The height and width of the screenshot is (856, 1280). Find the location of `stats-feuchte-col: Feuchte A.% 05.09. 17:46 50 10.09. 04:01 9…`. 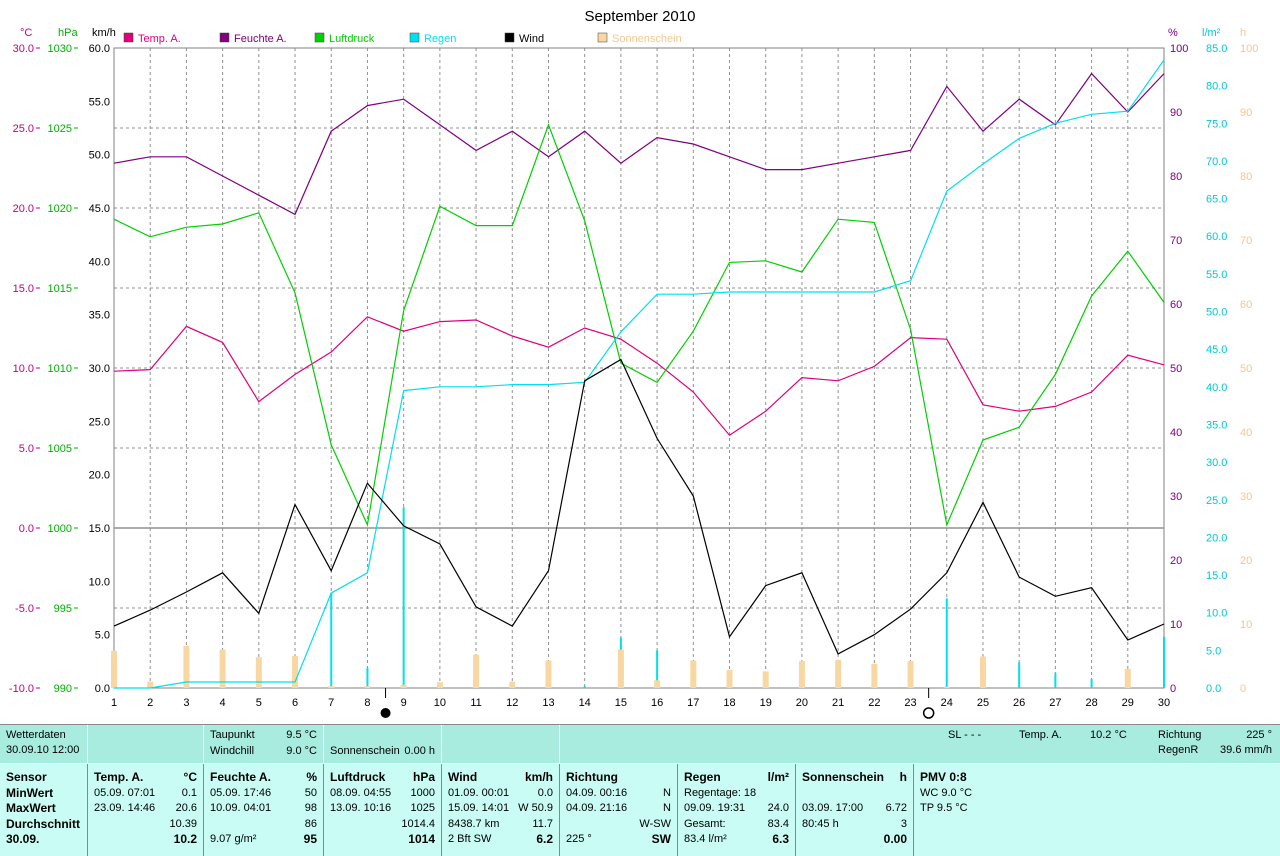

stats-feuchte-col: Feuchte A.% 05.09. 17:46 50 10.09. 04:01 9… is located at coordinates (264, 810).